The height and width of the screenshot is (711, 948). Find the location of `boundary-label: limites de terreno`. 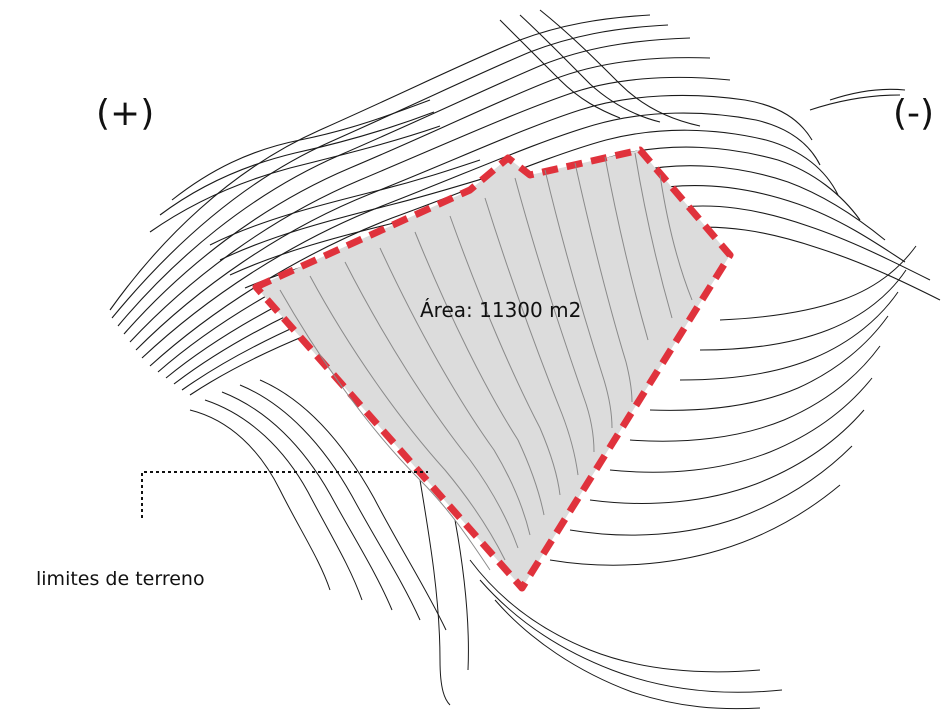

boundary-label: limites de terreno is located at coordinates (120, 579).